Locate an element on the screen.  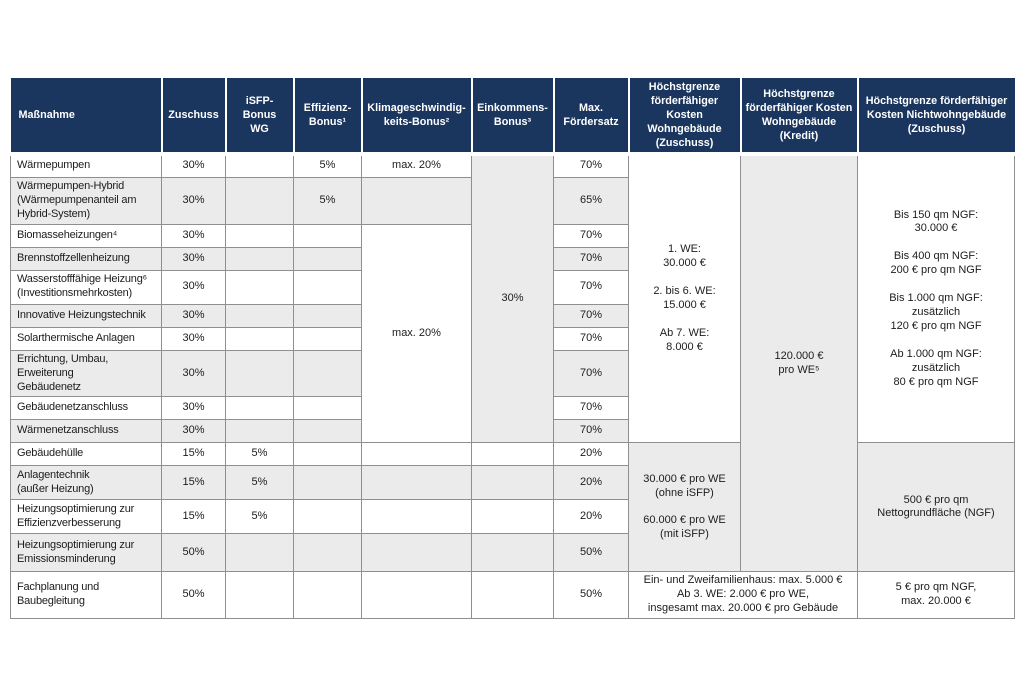
table-row: Wärmenetzanschluss 30% 70% is located at coordinates (512, 431).